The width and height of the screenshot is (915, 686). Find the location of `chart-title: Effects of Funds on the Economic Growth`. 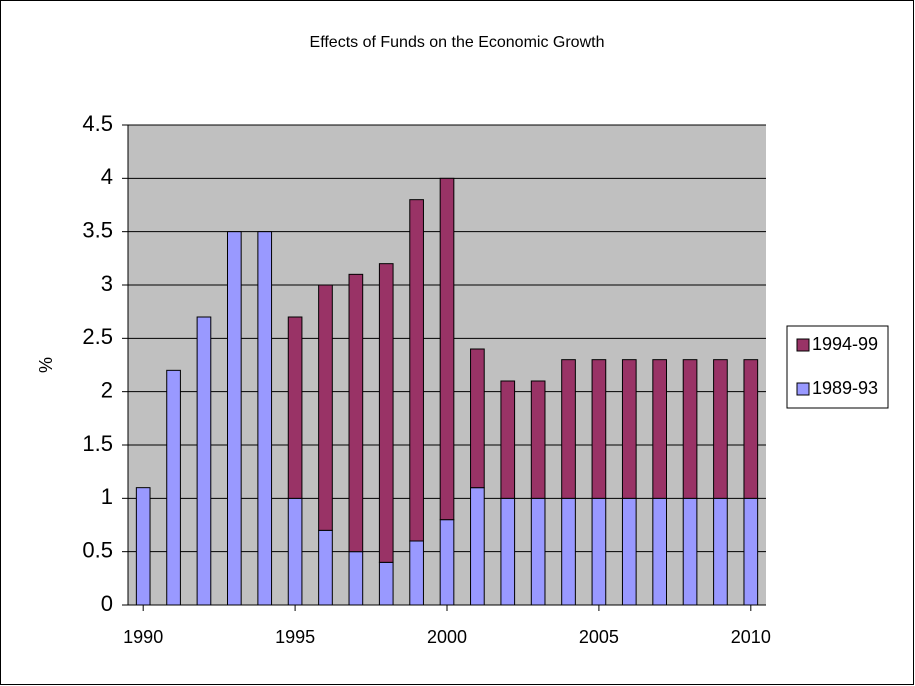

chart-title: Effects of Funds on the Economic Growth is located at coordinates (457, 42).